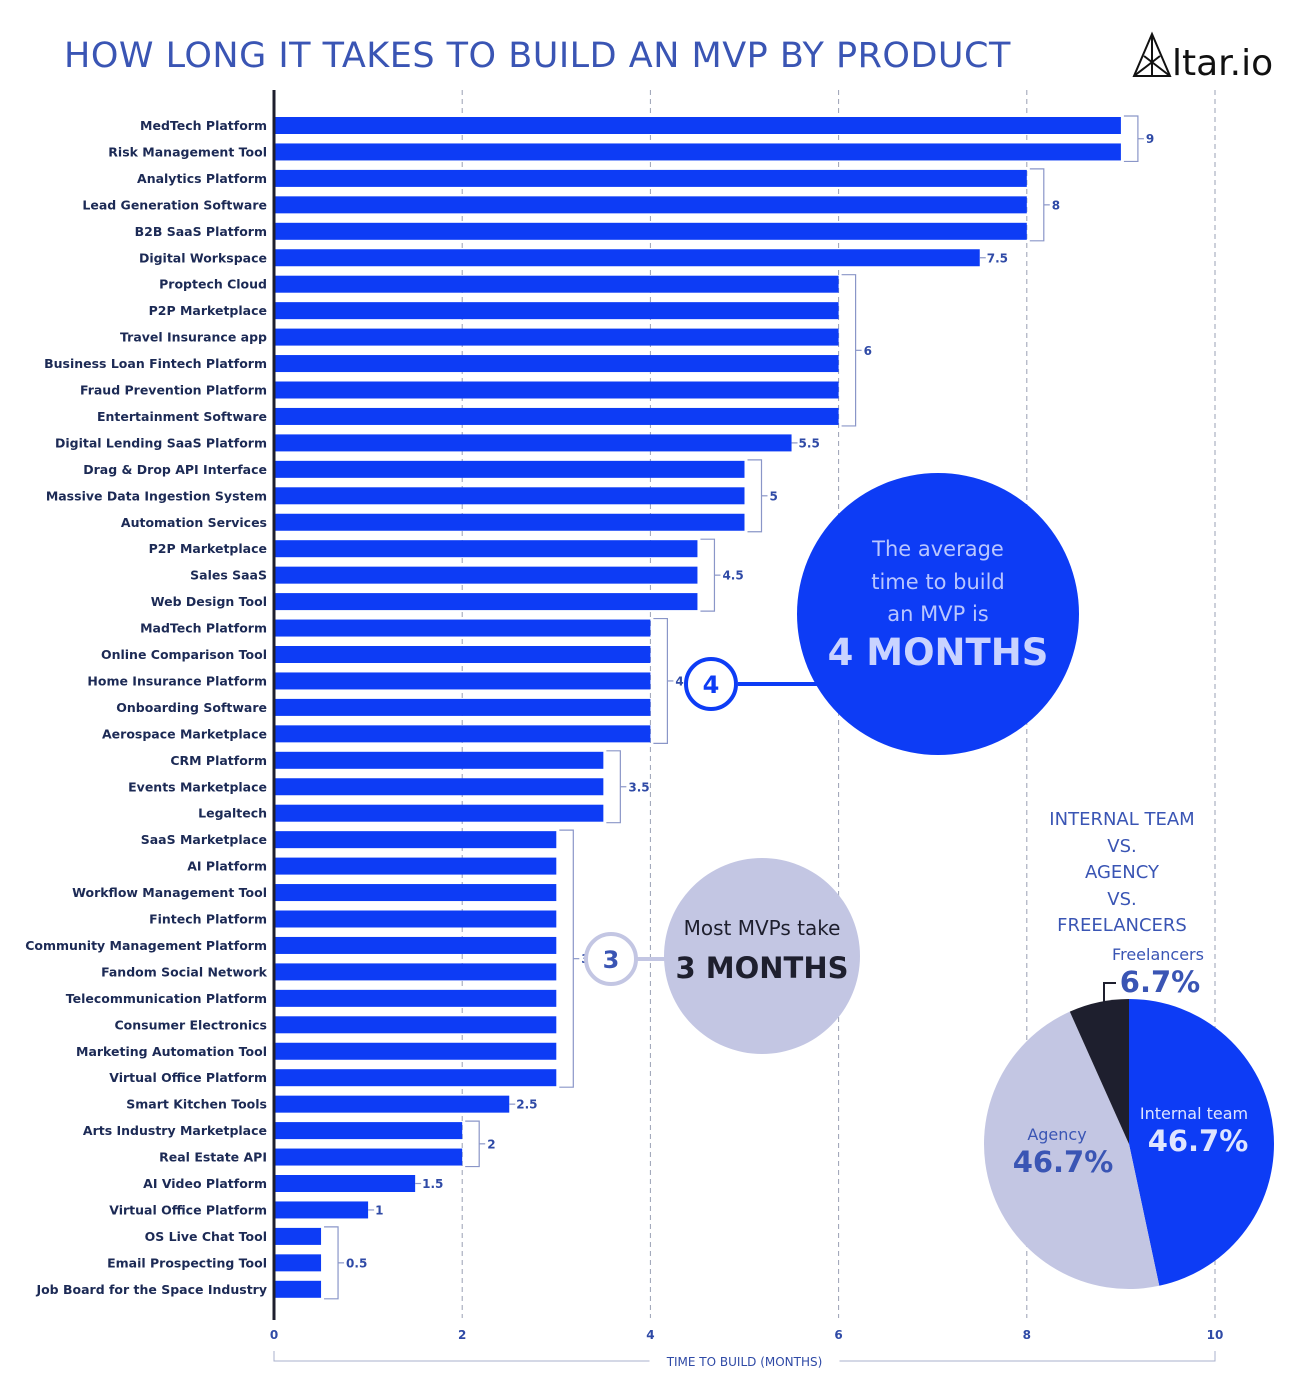  What do you see at coordinates (208, 919) in the screenshot?
I see `bar-category-label: Fintech Platform` at bounding box center [208, 919].